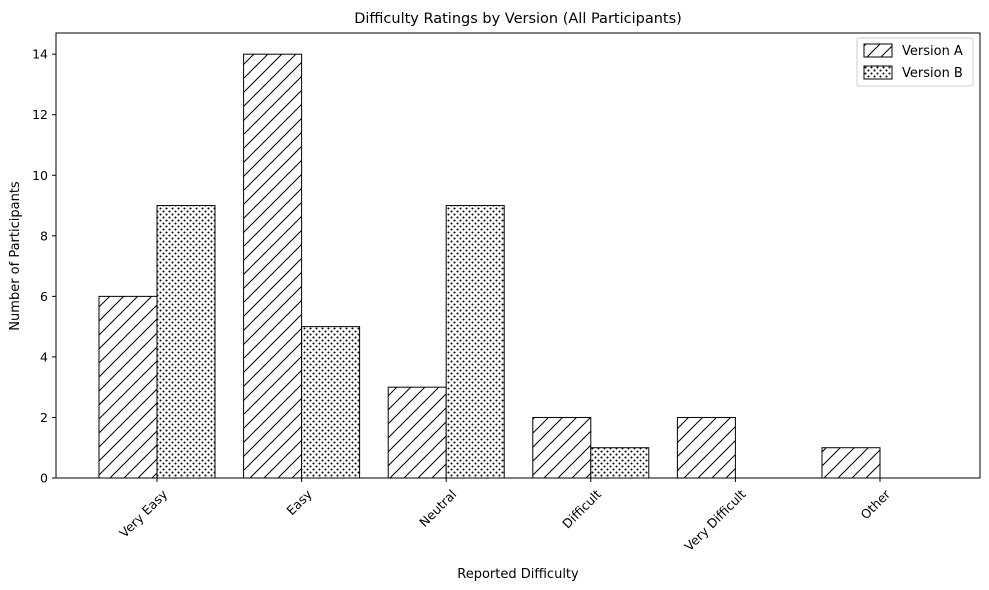  What do you see at coordinates (475, 342) in the screenshot?
I see `bar-version-b-neutral` at bounding box center [475, 342].